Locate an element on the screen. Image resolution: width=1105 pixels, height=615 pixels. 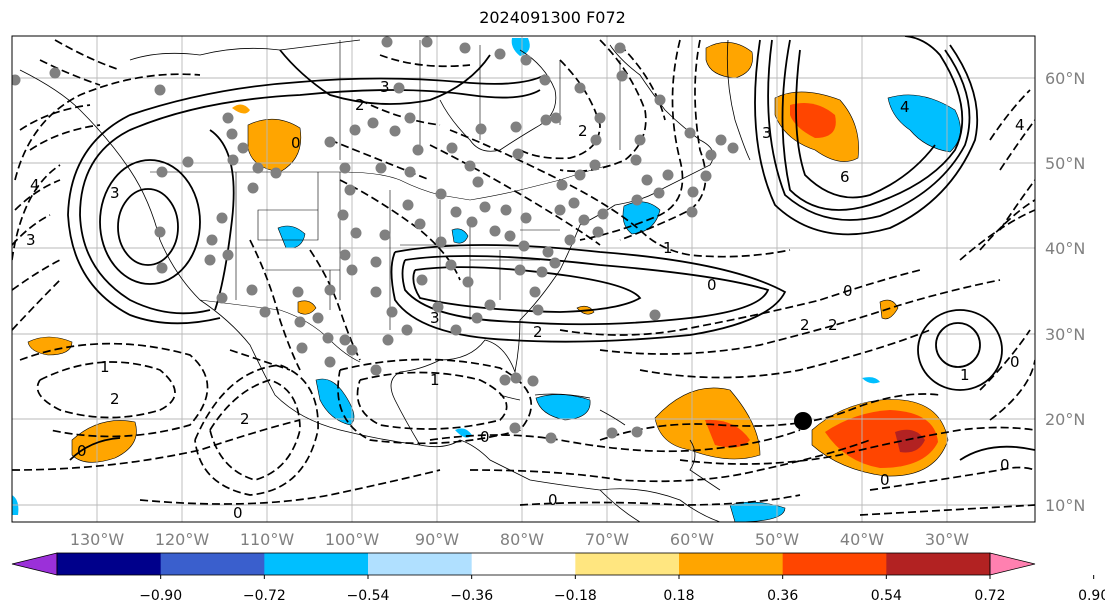
lon-label: 70°W is located at coordinates (607, 539).